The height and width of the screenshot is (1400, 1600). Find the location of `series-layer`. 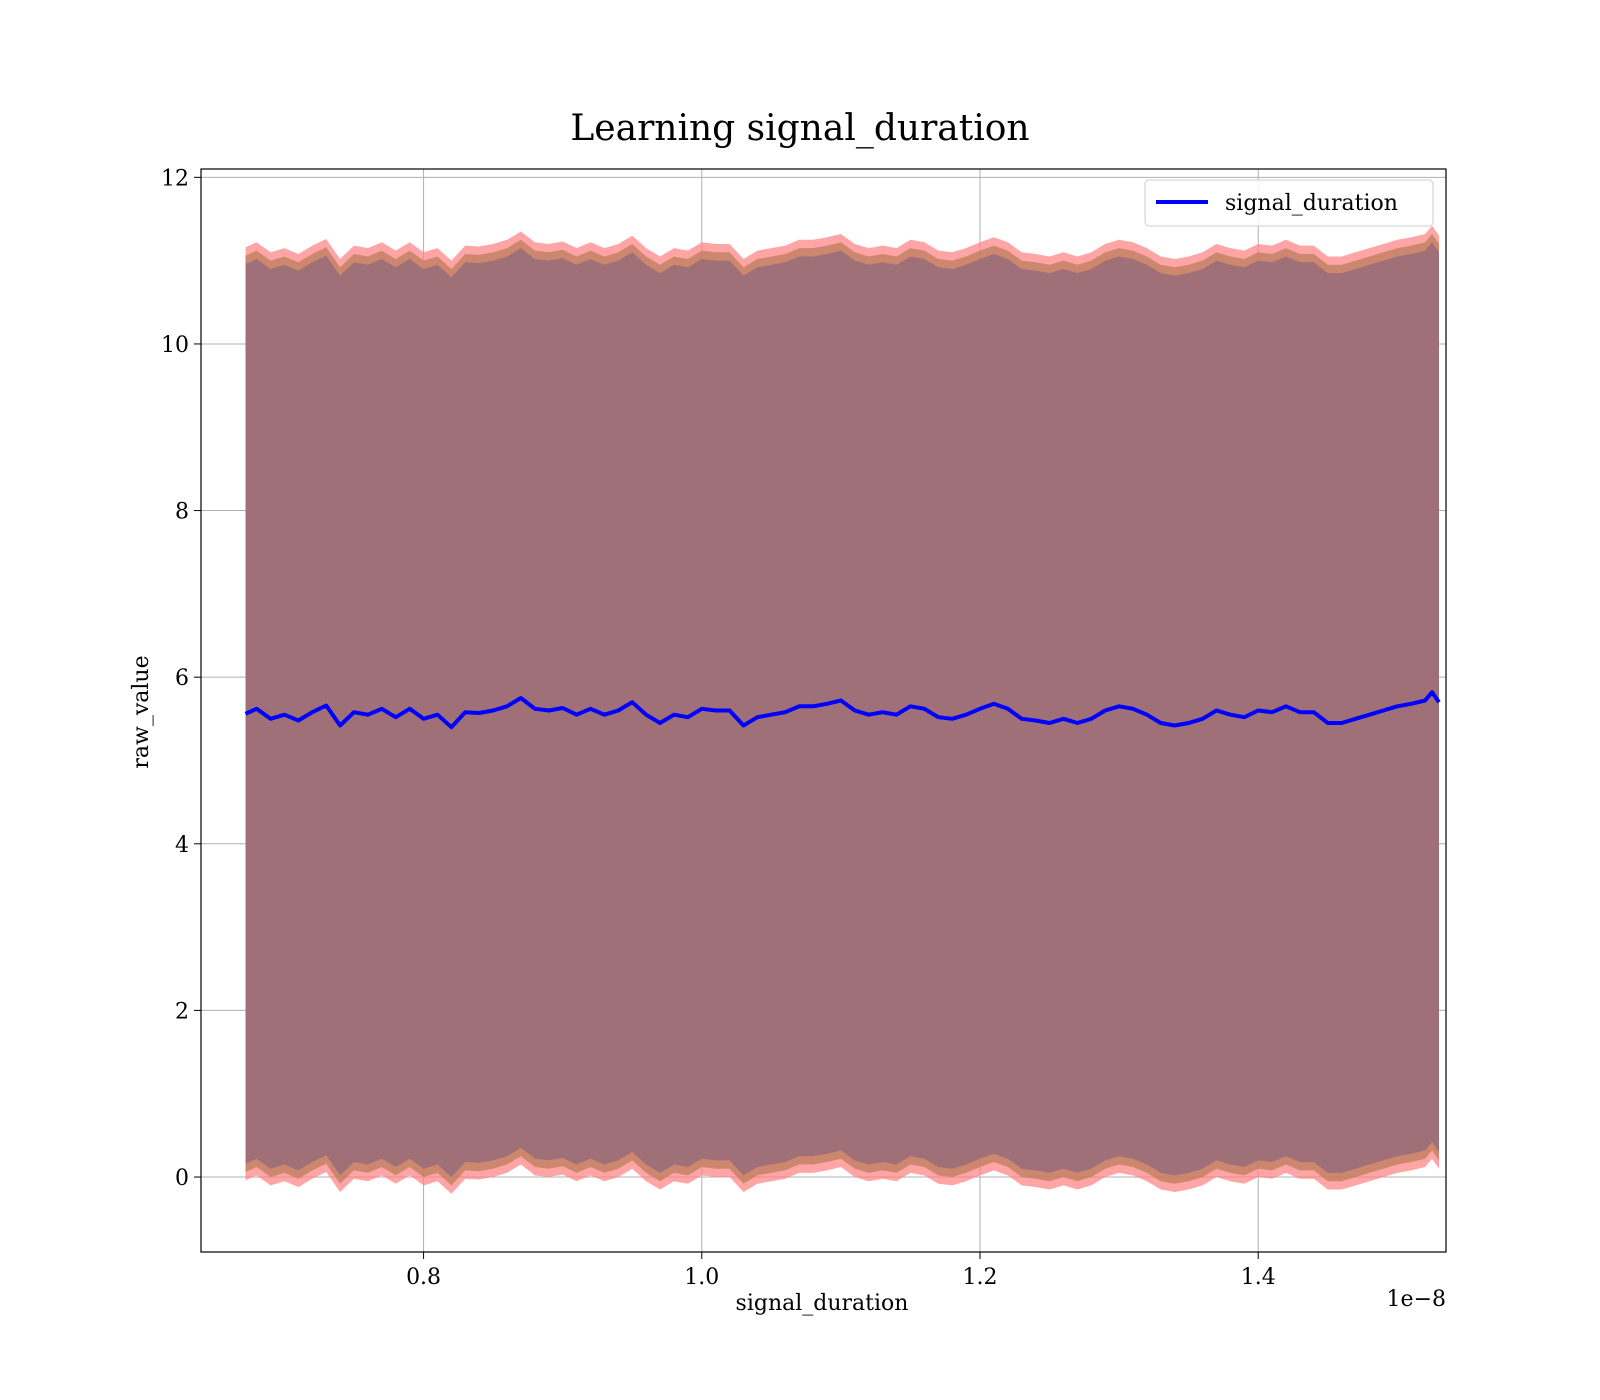

series-layer is located at coordinates (842, 710).